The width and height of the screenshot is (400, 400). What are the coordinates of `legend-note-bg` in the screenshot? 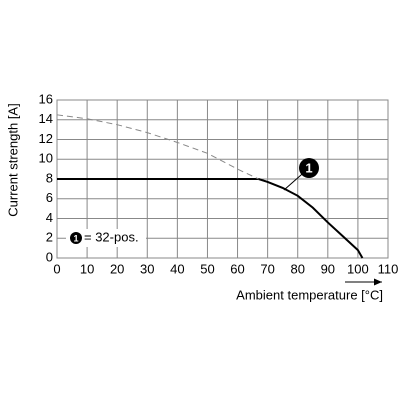 It's located at (106, 238).